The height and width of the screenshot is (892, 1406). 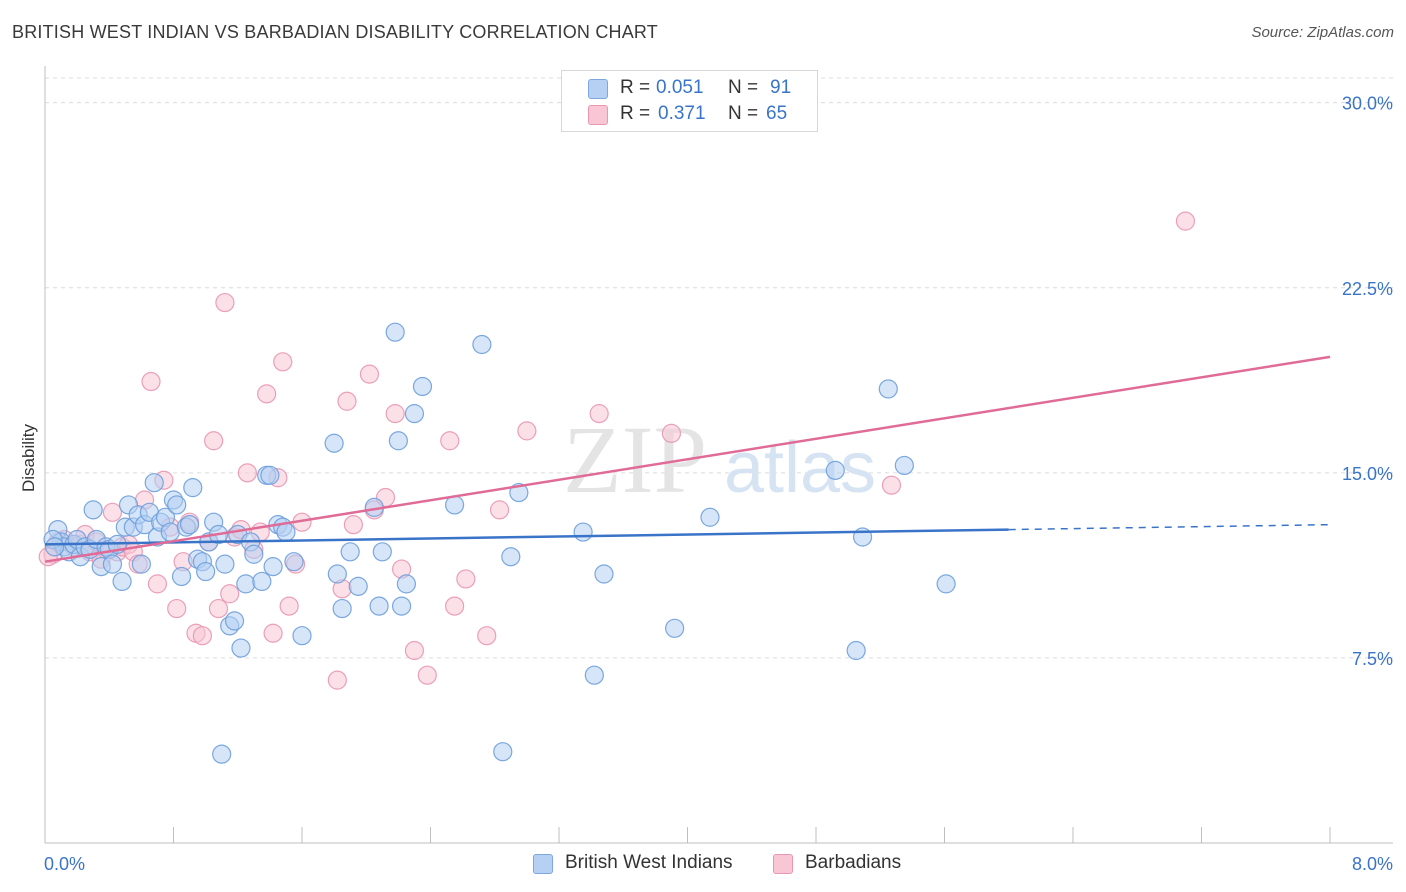 What do you see at coordinates (526, 537) in the screenshot?
I see `british-west-indians-trend` at bounding box center [526, 537].